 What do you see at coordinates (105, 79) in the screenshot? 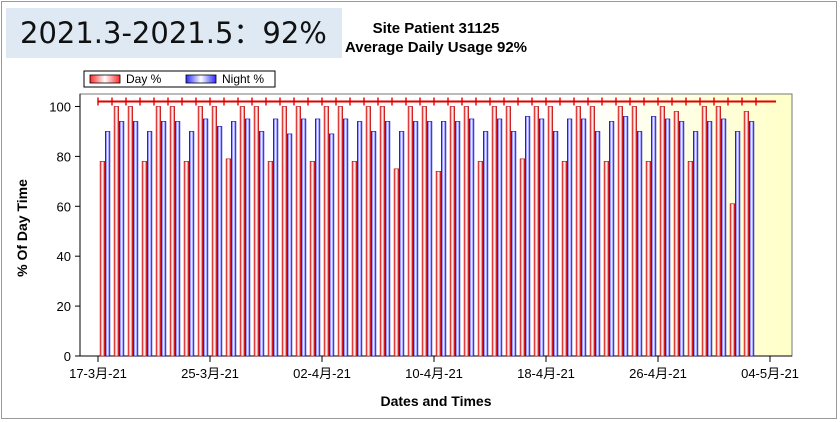
I see `legend-day-swatch` at bounding box center [105, 79].